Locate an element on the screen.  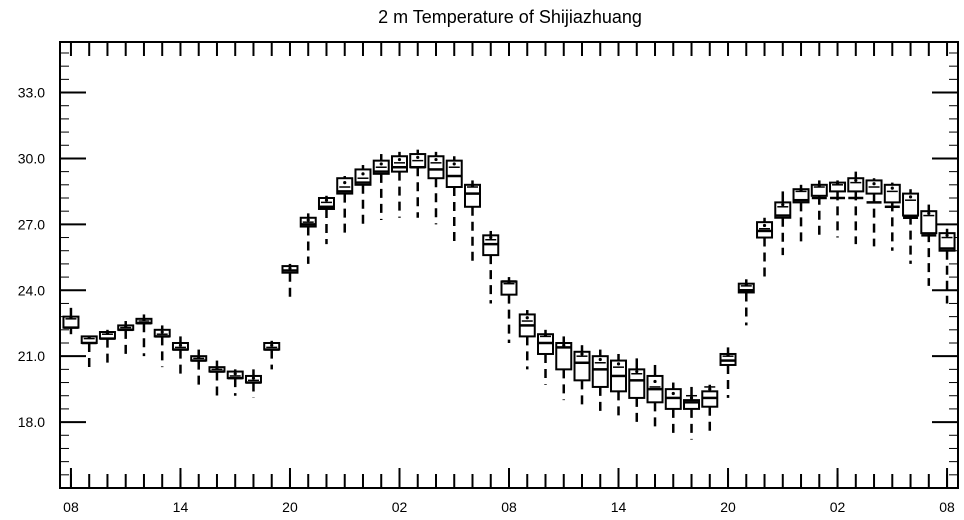
y-tick-label: 24.0 is located at coordinates (31, 290).